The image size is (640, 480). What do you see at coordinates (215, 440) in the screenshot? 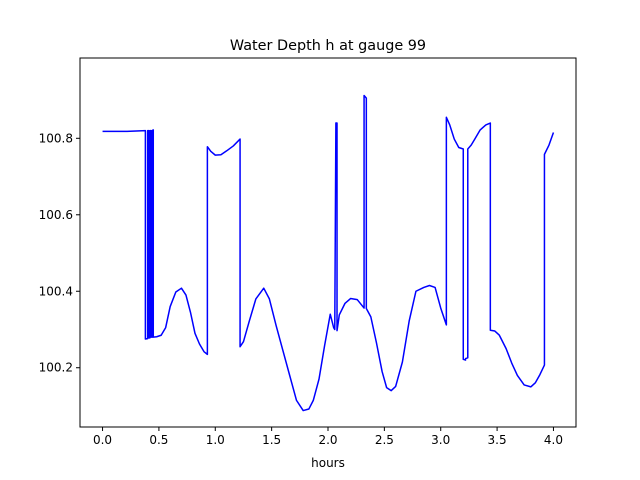
I see `x-tick-label: 1.0` at bounding box center [215, 440].